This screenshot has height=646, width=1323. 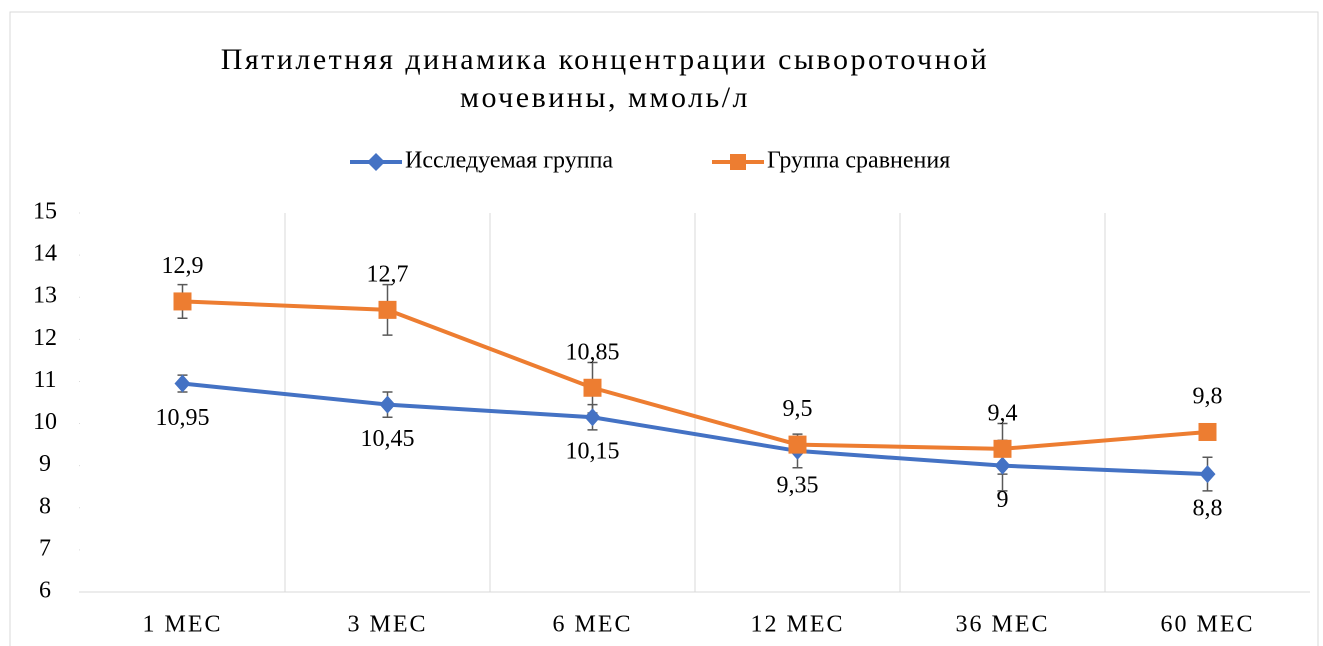 I want to click on data-label: 10,15, so click(x=593, y=452).